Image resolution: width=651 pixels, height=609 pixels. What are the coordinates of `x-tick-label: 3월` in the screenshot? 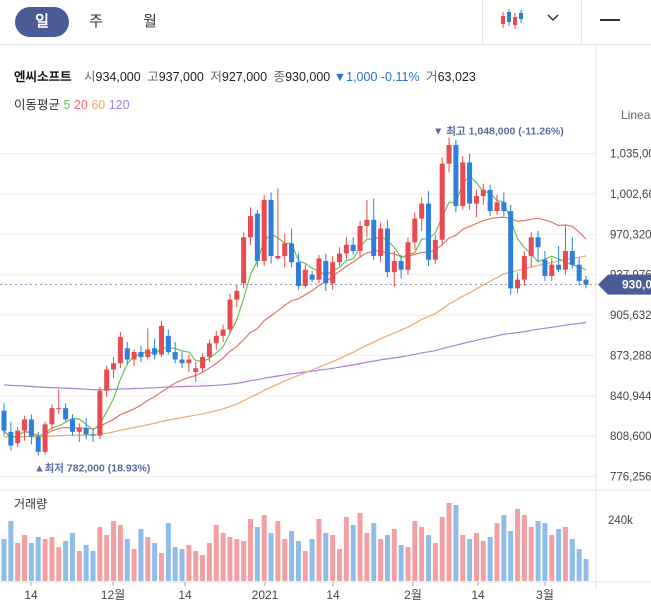 It's located at (545, 595).